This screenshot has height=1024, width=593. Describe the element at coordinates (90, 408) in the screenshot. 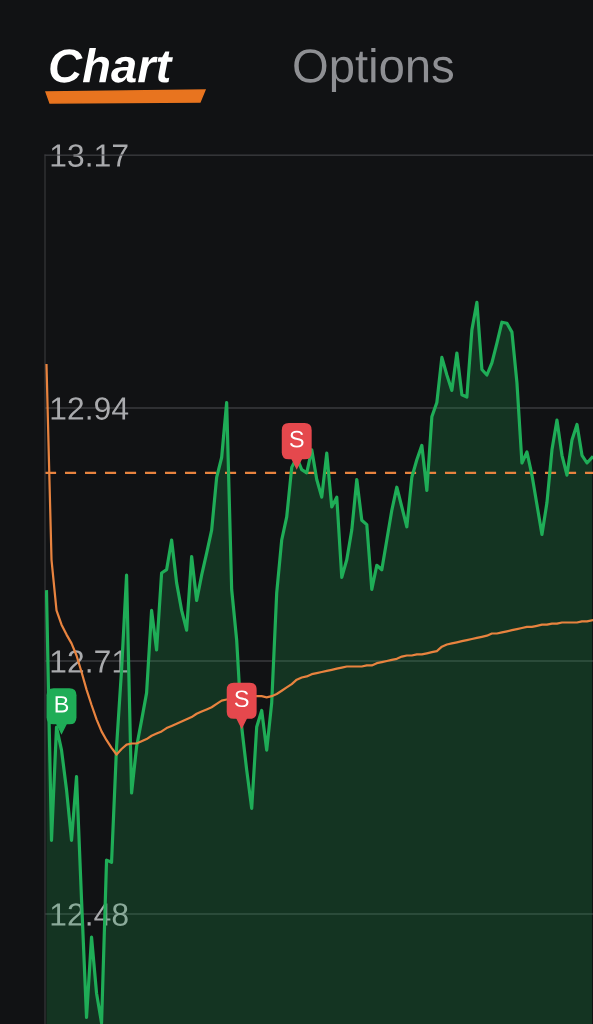

I see `y-tick-label: 12.94` at that location.